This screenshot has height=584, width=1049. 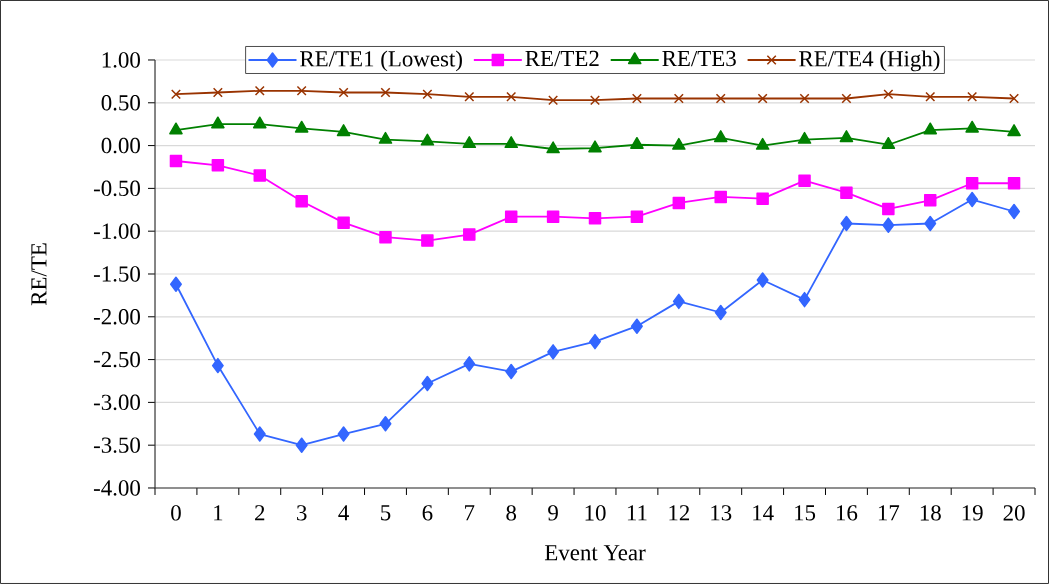 What do you see at coordinates (121, 60) in the screenshot?
I see `y-tick-label: 1.00` at bounding box center [121, 60].